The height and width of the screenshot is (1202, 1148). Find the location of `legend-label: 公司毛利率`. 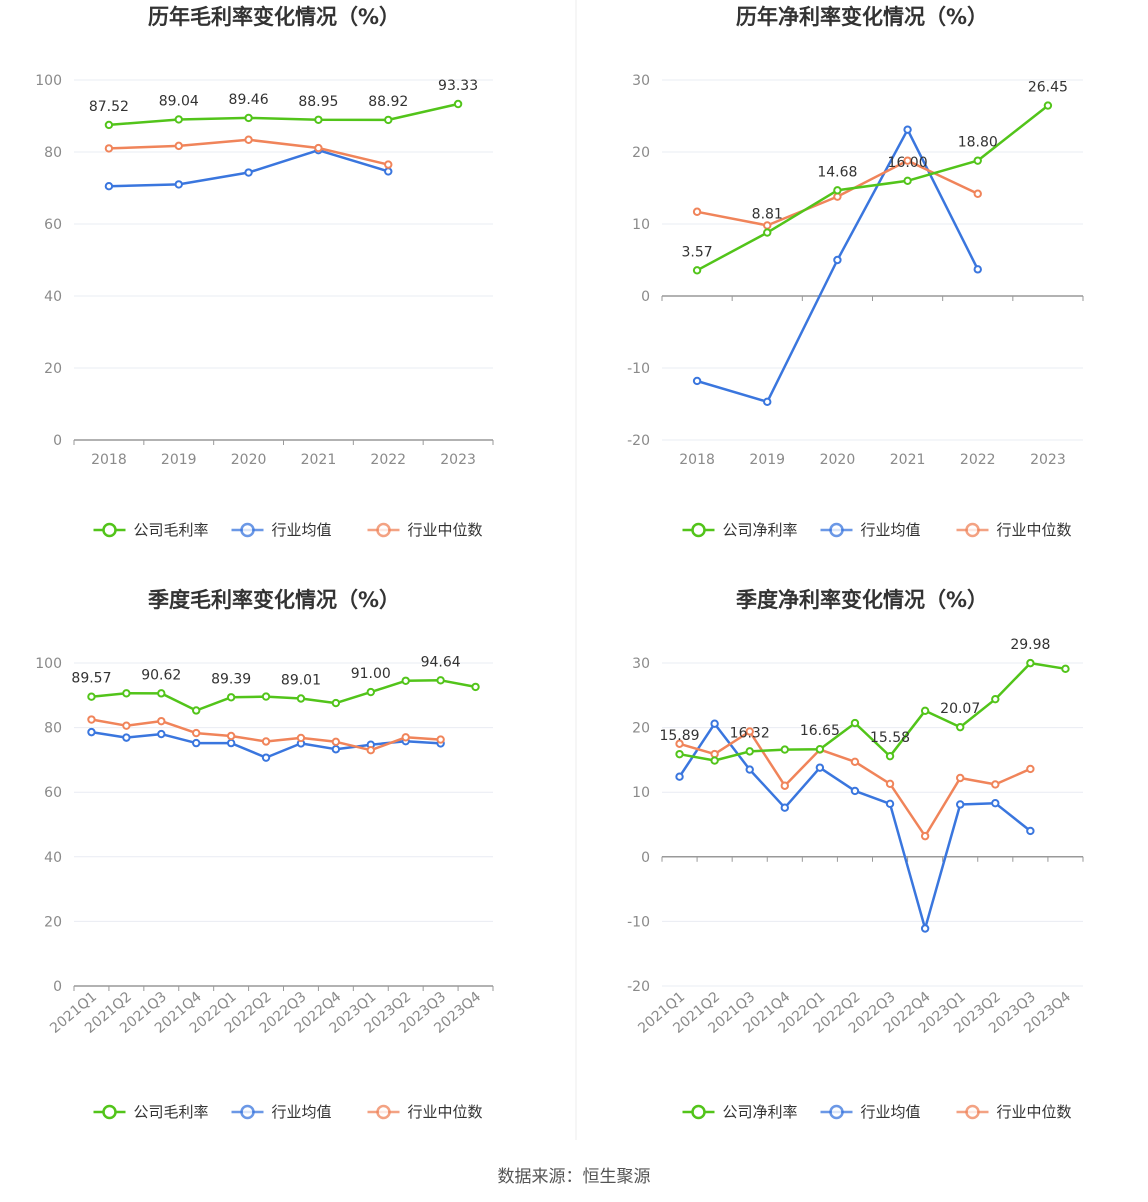

legend-label: 公司毛利率 is located at coordinates (171, 1112).